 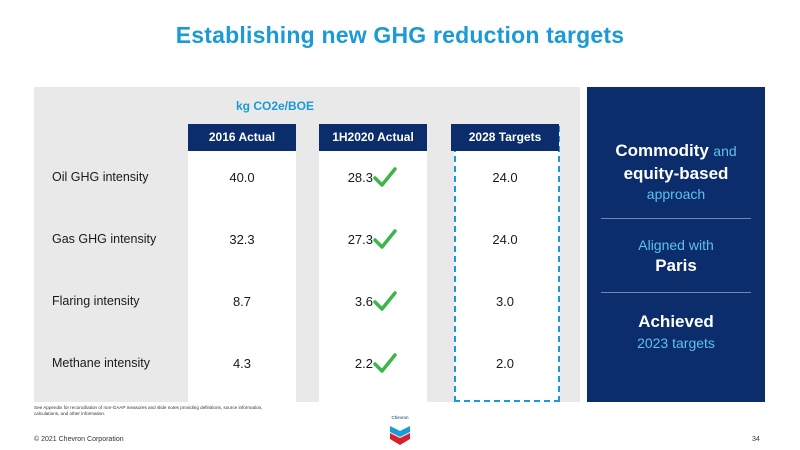 I want to click on cell-oil-2020: 28.3, so click(x=373, y=178).